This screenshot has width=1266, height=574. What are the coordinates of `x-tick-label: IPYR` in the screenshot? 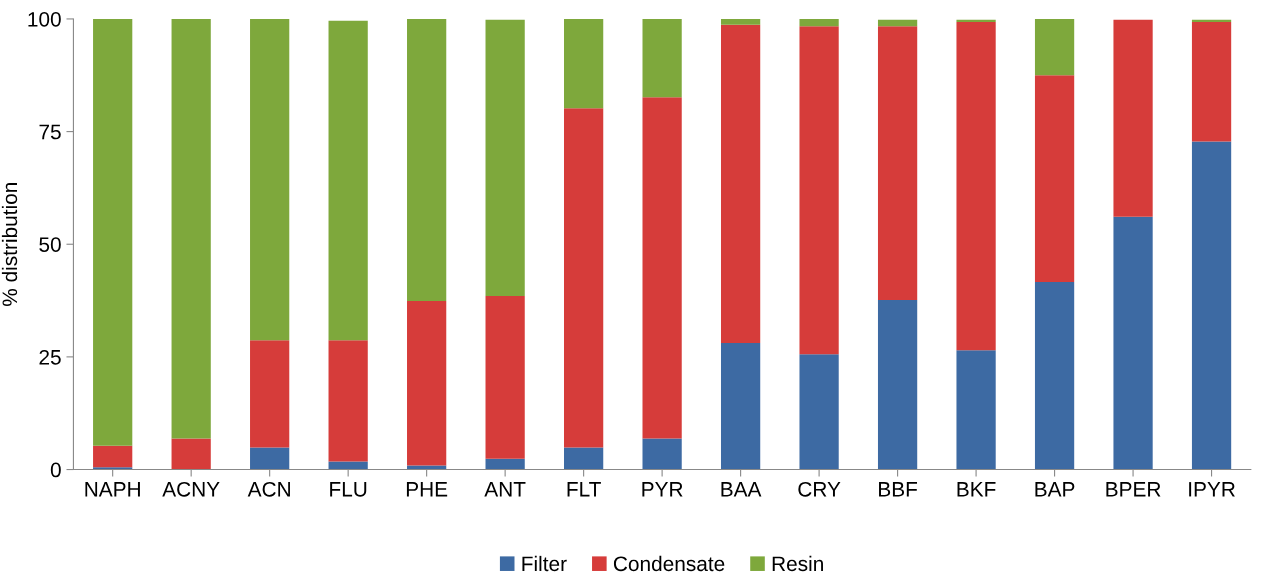 It's located at (1212, 489).